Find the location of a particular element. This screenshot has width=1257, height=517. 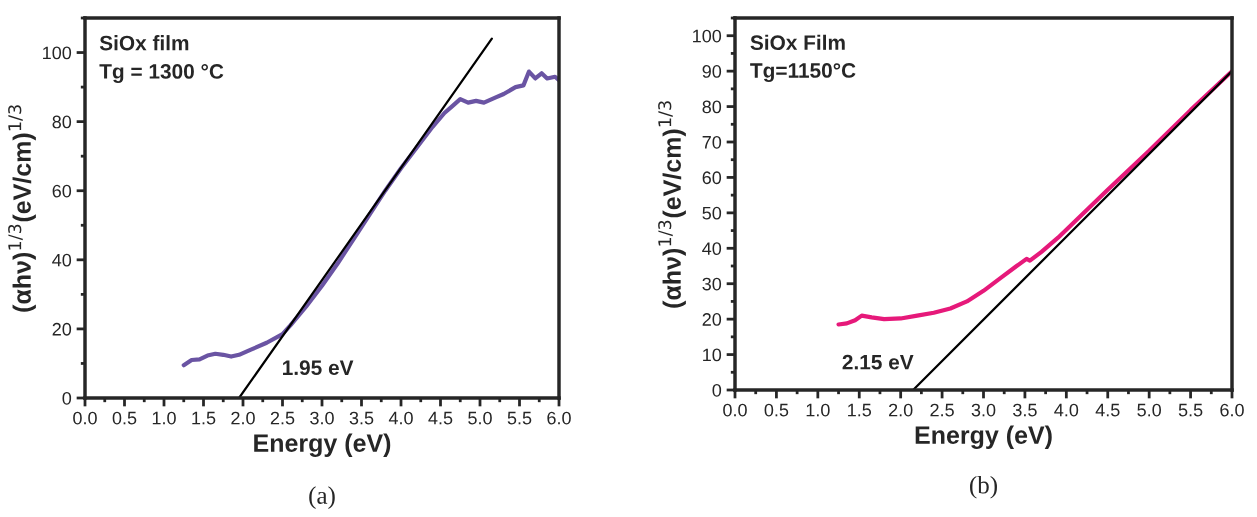

annotation: SiOx Film is located at coordinates (797, 42).